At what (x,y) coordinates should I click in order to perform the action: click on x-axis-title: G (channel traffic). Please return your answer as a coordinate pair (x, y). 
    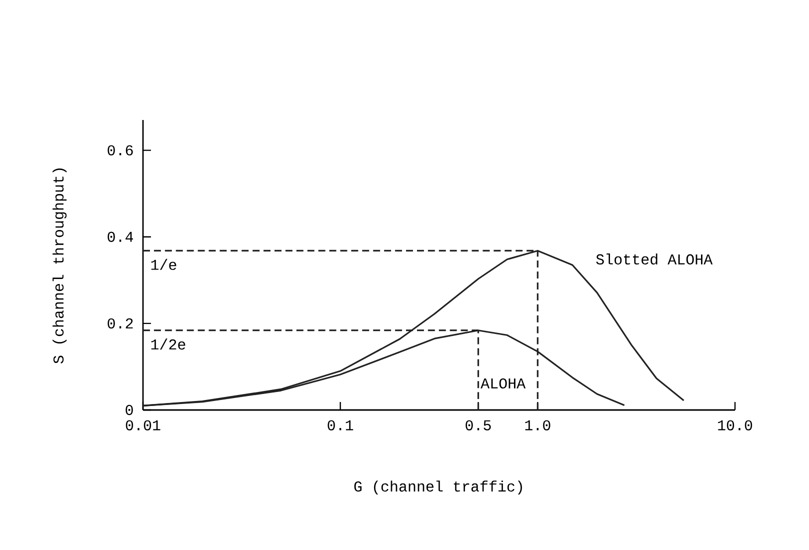
    Looking at the image, I should click on (438, 487).